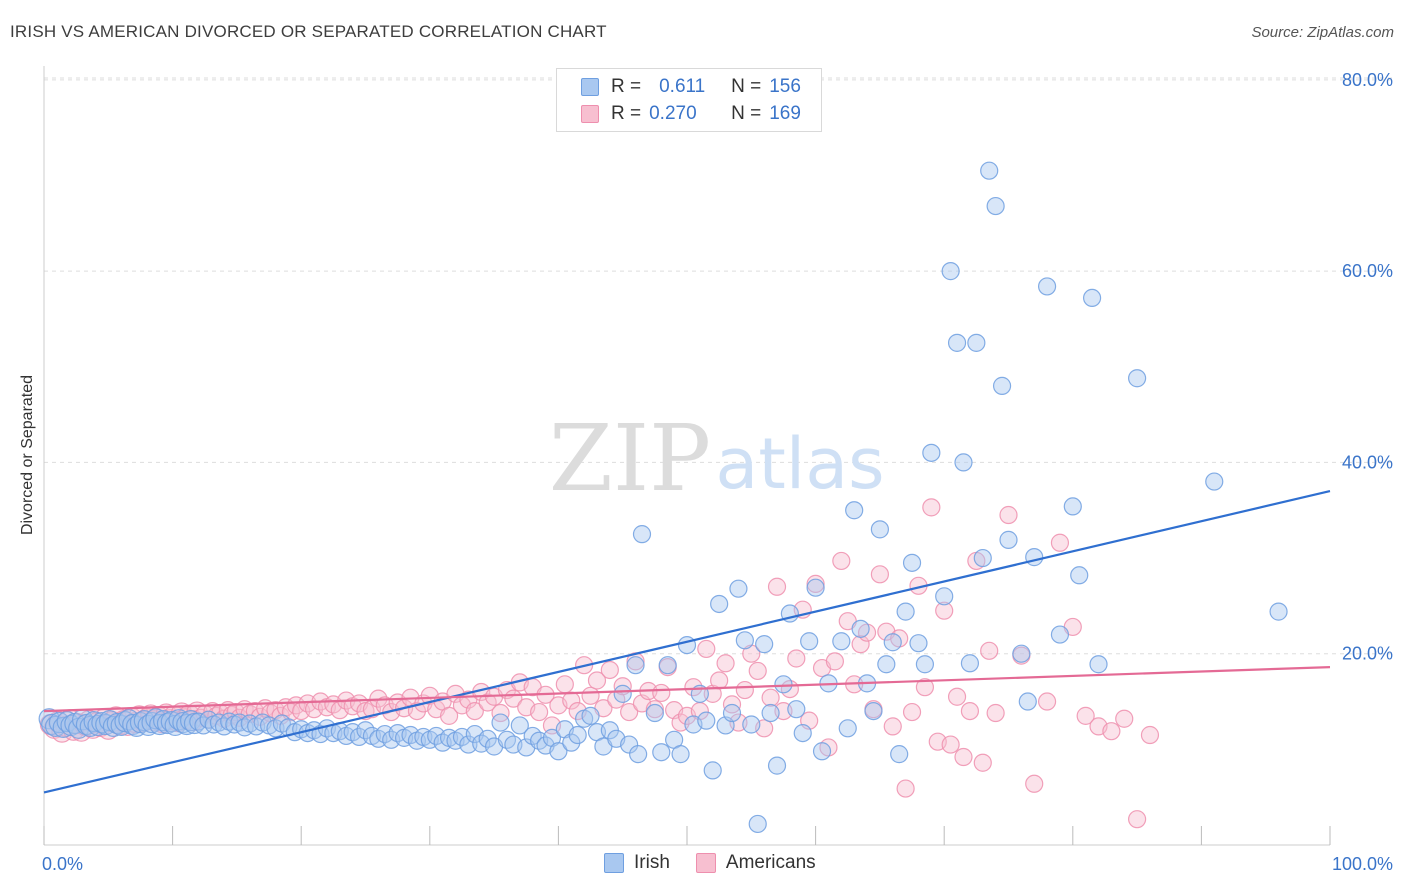 The image size is (1406, 892). Describe the element at coordinates (785, 113) in the screenshot. I see `legend-americans-n: 169` at that location.